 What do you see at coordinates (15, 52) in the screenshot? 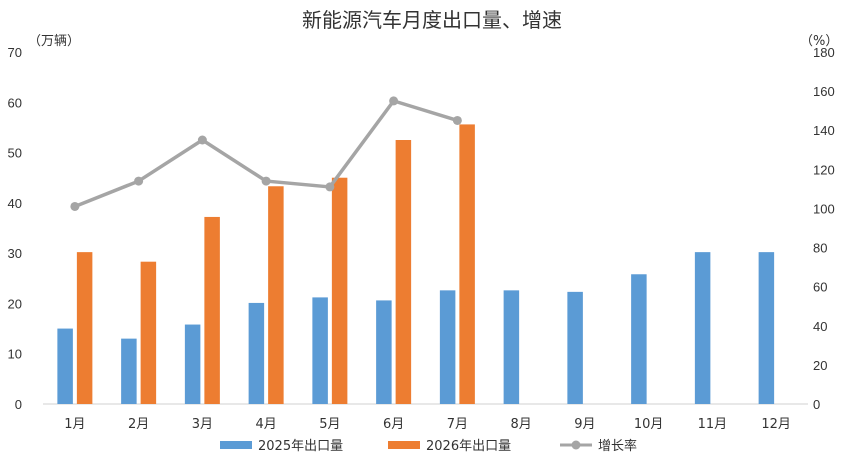
I see `y-tick-label: 70` at bounding box center [15, 52].